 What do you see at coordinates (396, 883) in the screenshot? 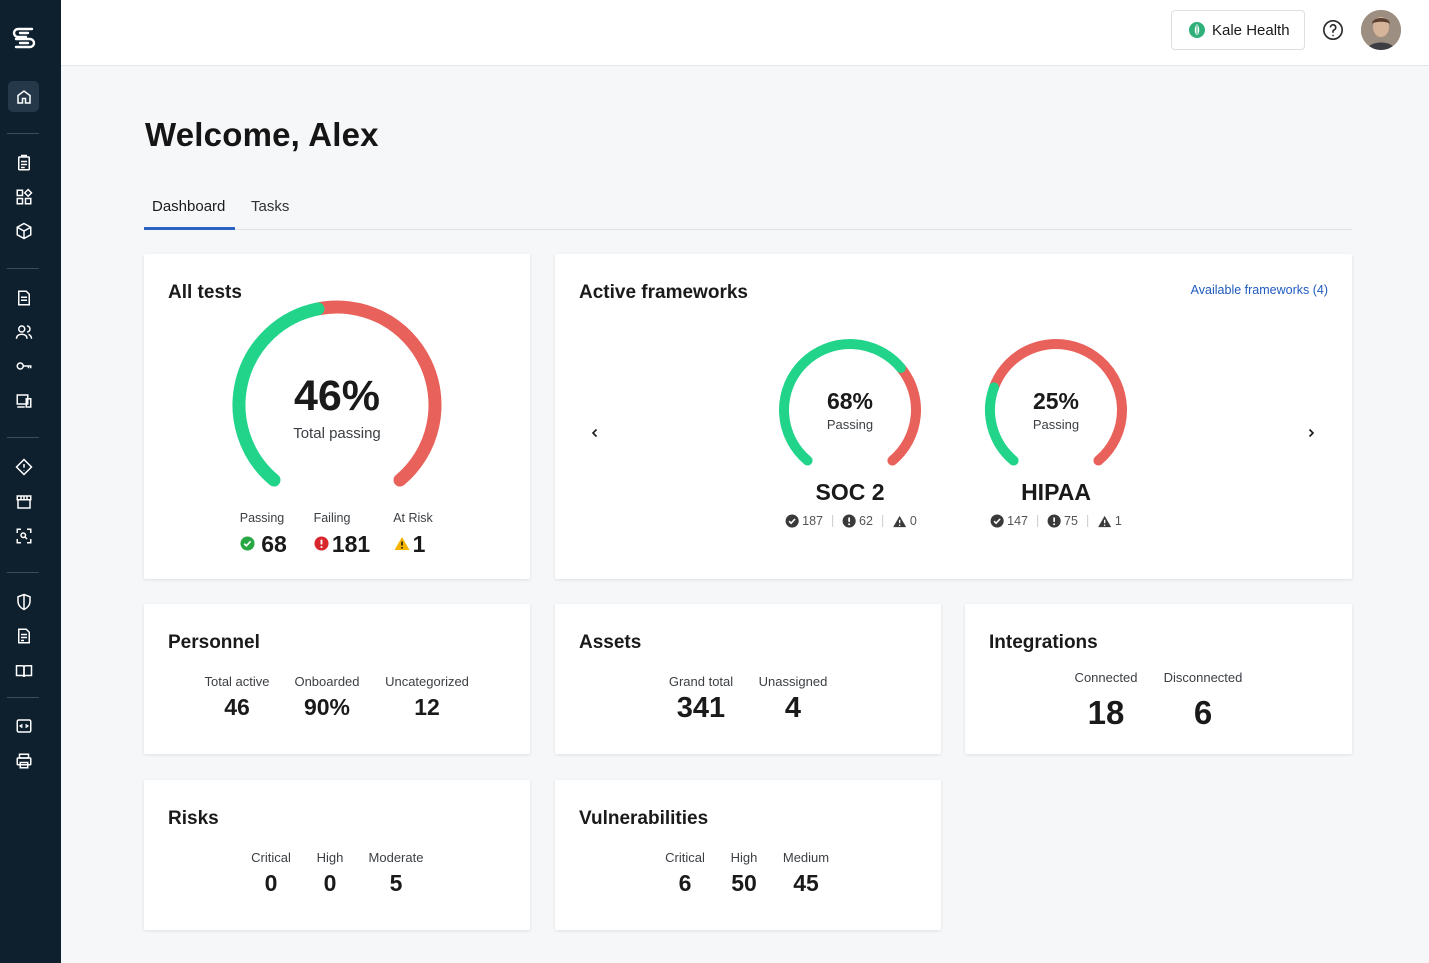
I see `stat-value: 5` at bounding box center [396, 883].